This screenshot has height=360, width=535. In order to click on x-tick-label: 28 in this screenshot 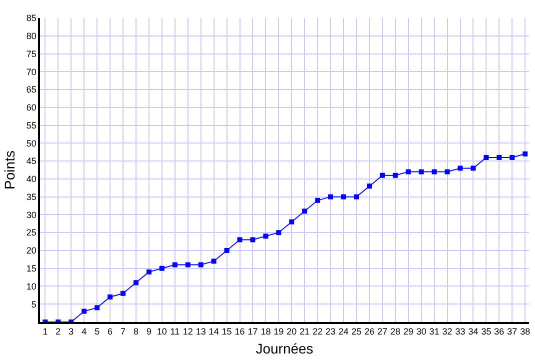, I will do `click(395, 331)`.